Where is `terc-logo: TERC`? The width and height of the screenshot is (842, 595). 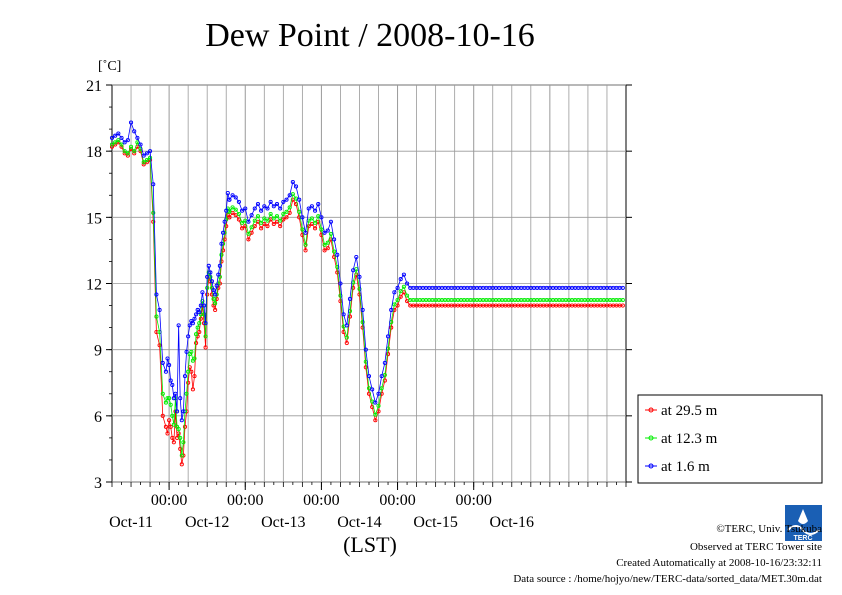 terc-logo: TERC is located at coordinates (803, 523).